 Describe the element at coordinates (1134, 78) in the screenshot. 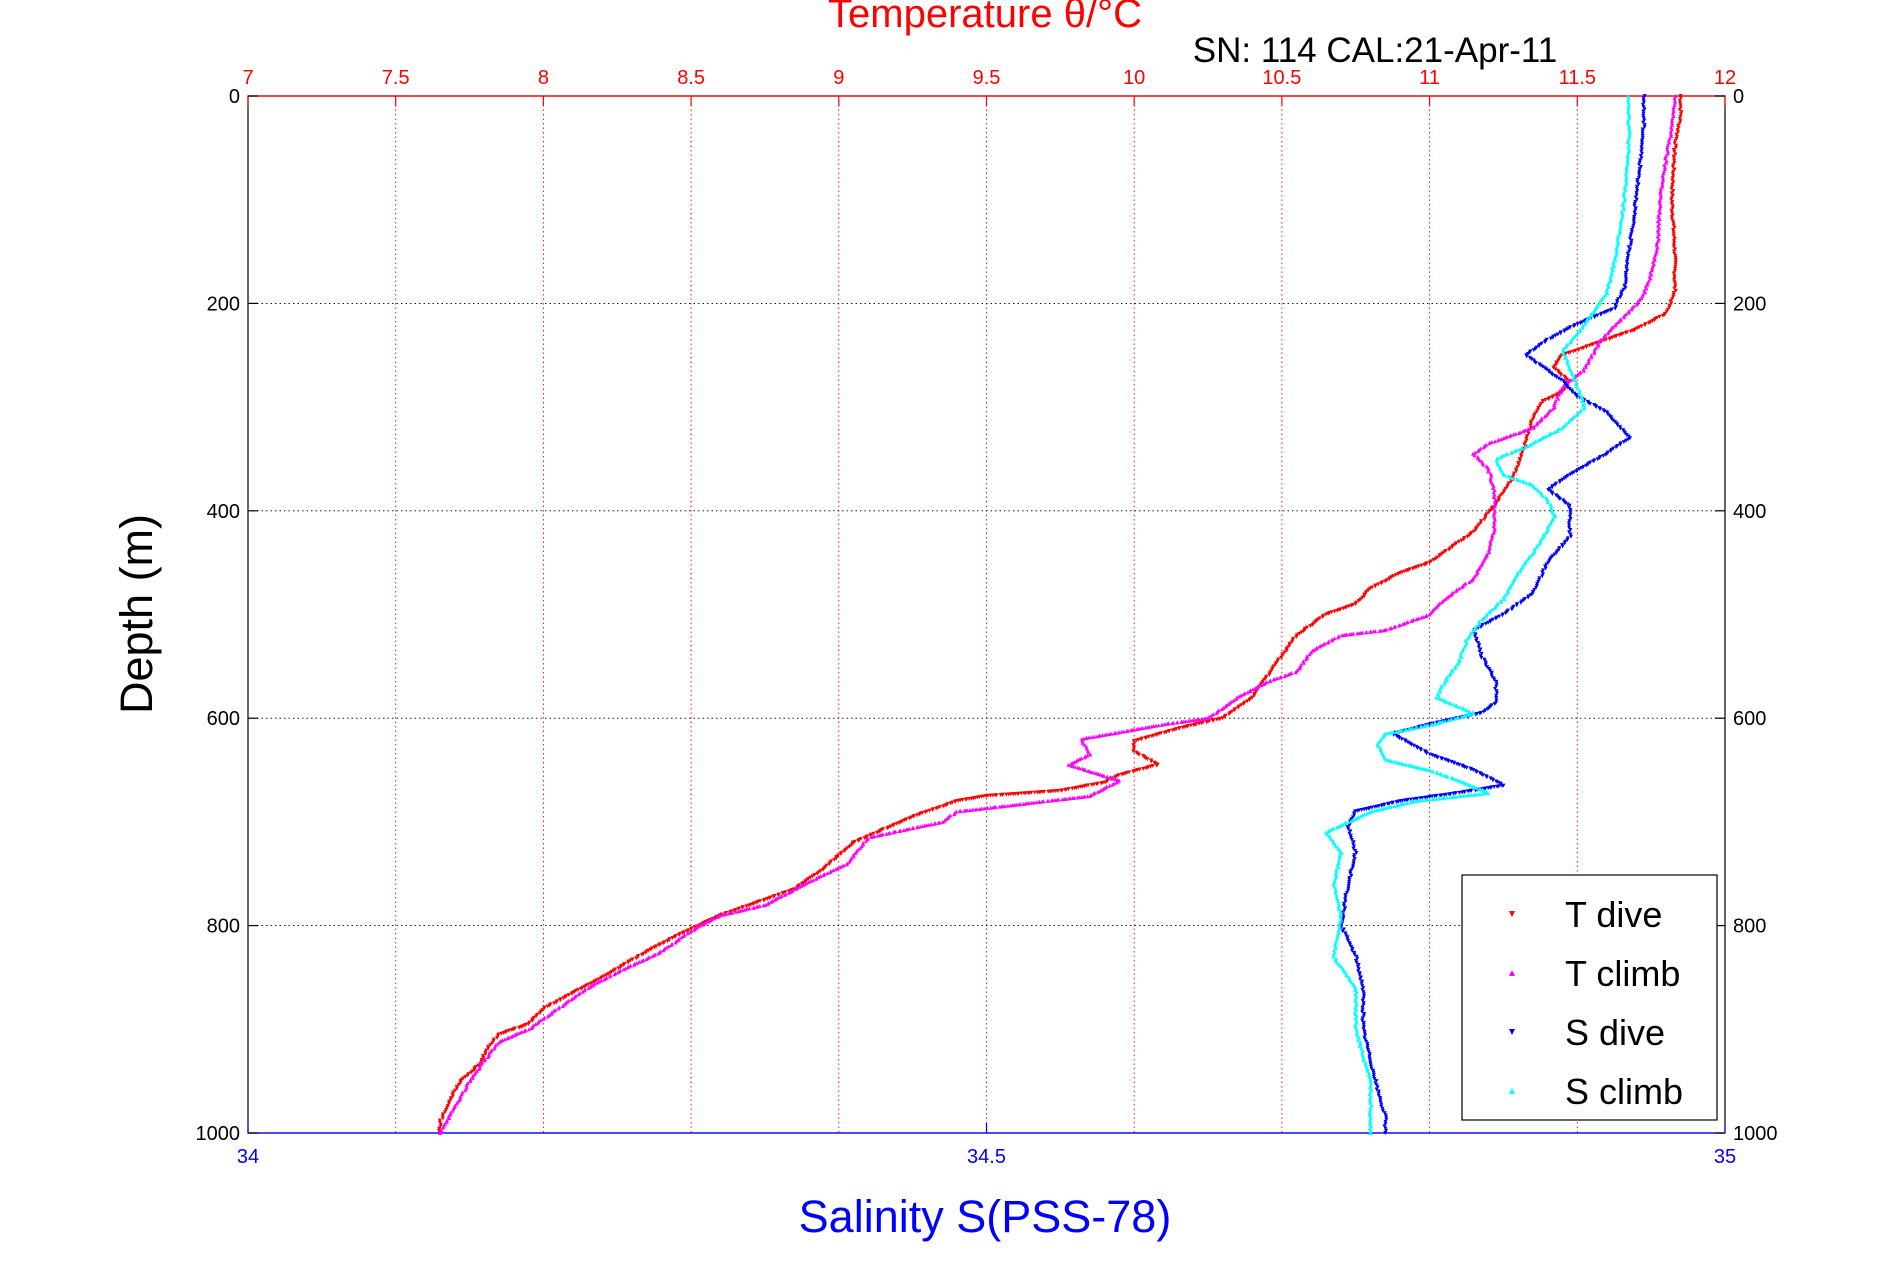

I see `temperature-tick-label: 10` at that location.